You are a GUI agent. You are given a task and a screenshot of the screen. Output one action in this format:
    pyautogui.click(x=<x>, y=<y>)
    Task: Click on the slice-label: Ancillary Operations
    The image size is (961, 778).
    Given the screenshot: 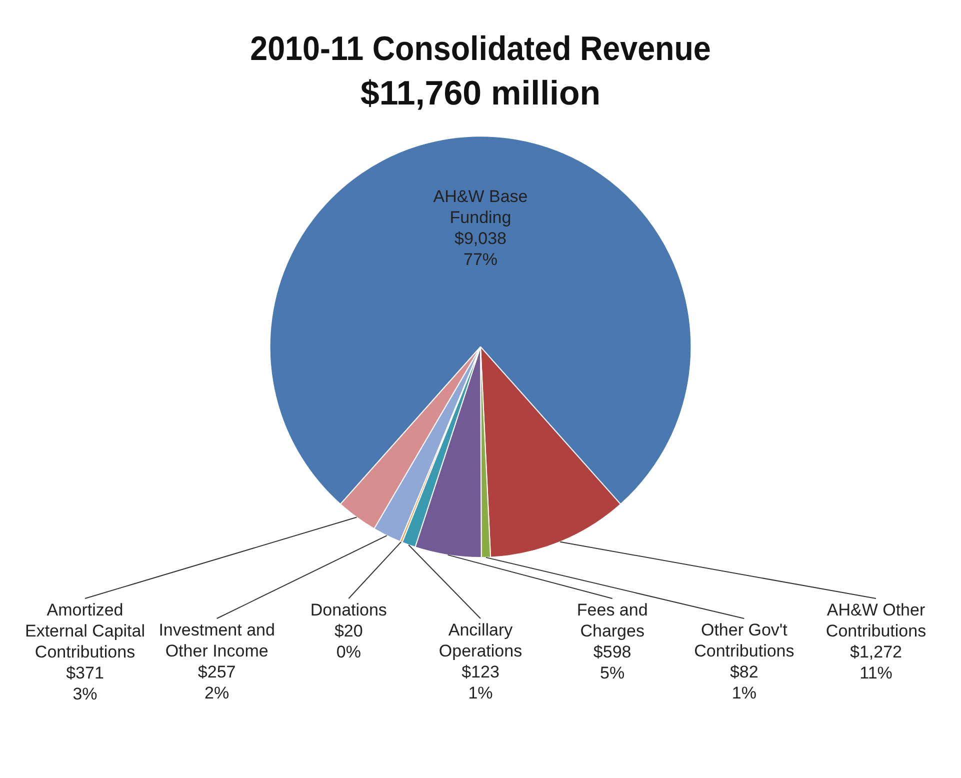 What is the action you would take?
    pyautogui.click(x=480, y=640)
    